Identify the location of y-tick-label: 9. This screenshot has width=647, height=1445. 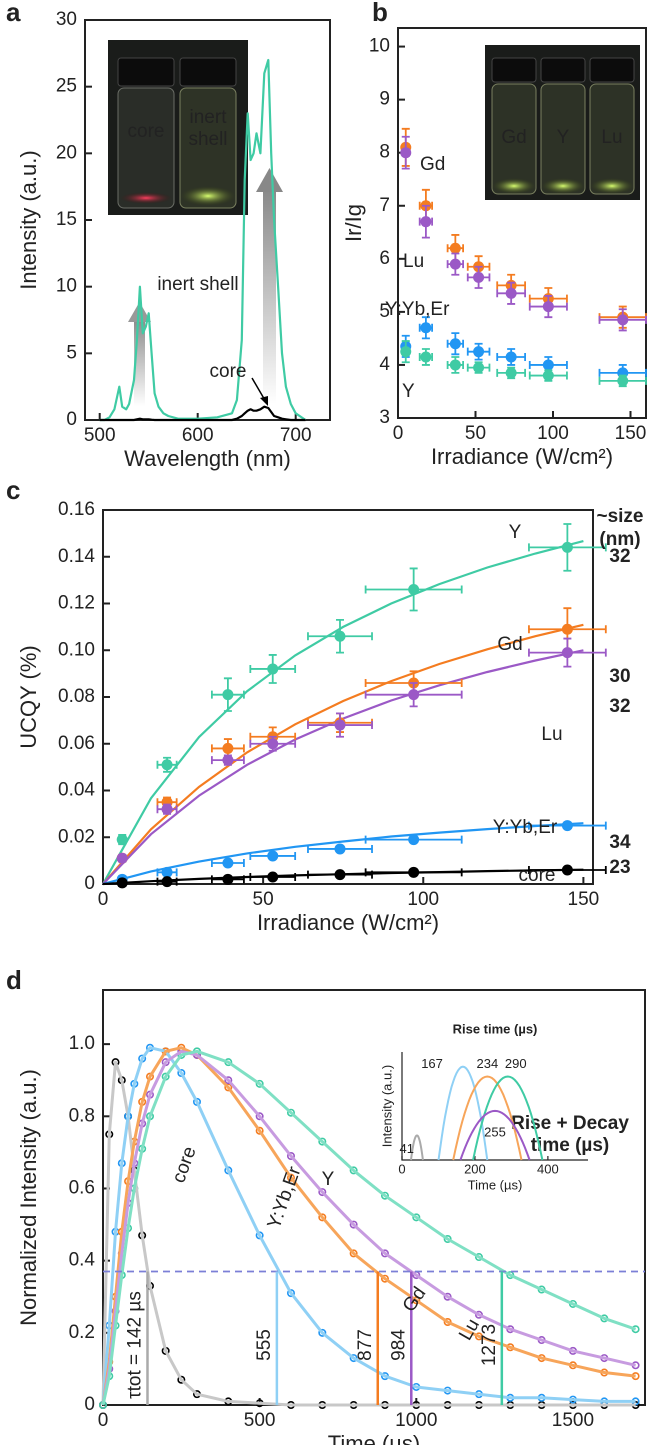
(384, 99).